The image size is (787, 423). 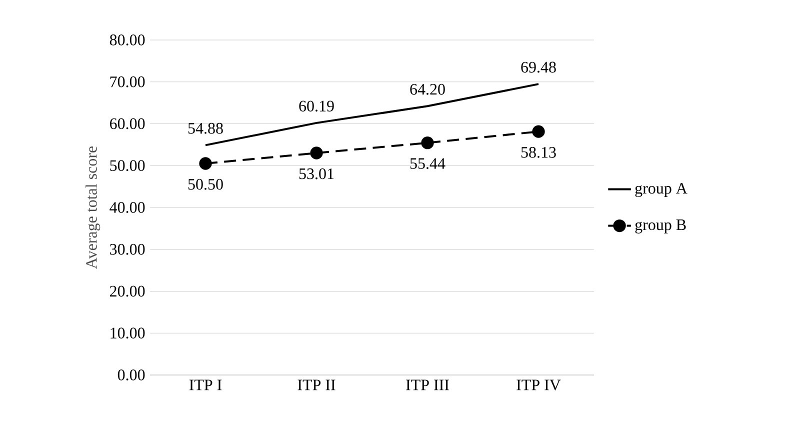 I want to click on y-axis-title: Average total score, so click(x=93, y=207).